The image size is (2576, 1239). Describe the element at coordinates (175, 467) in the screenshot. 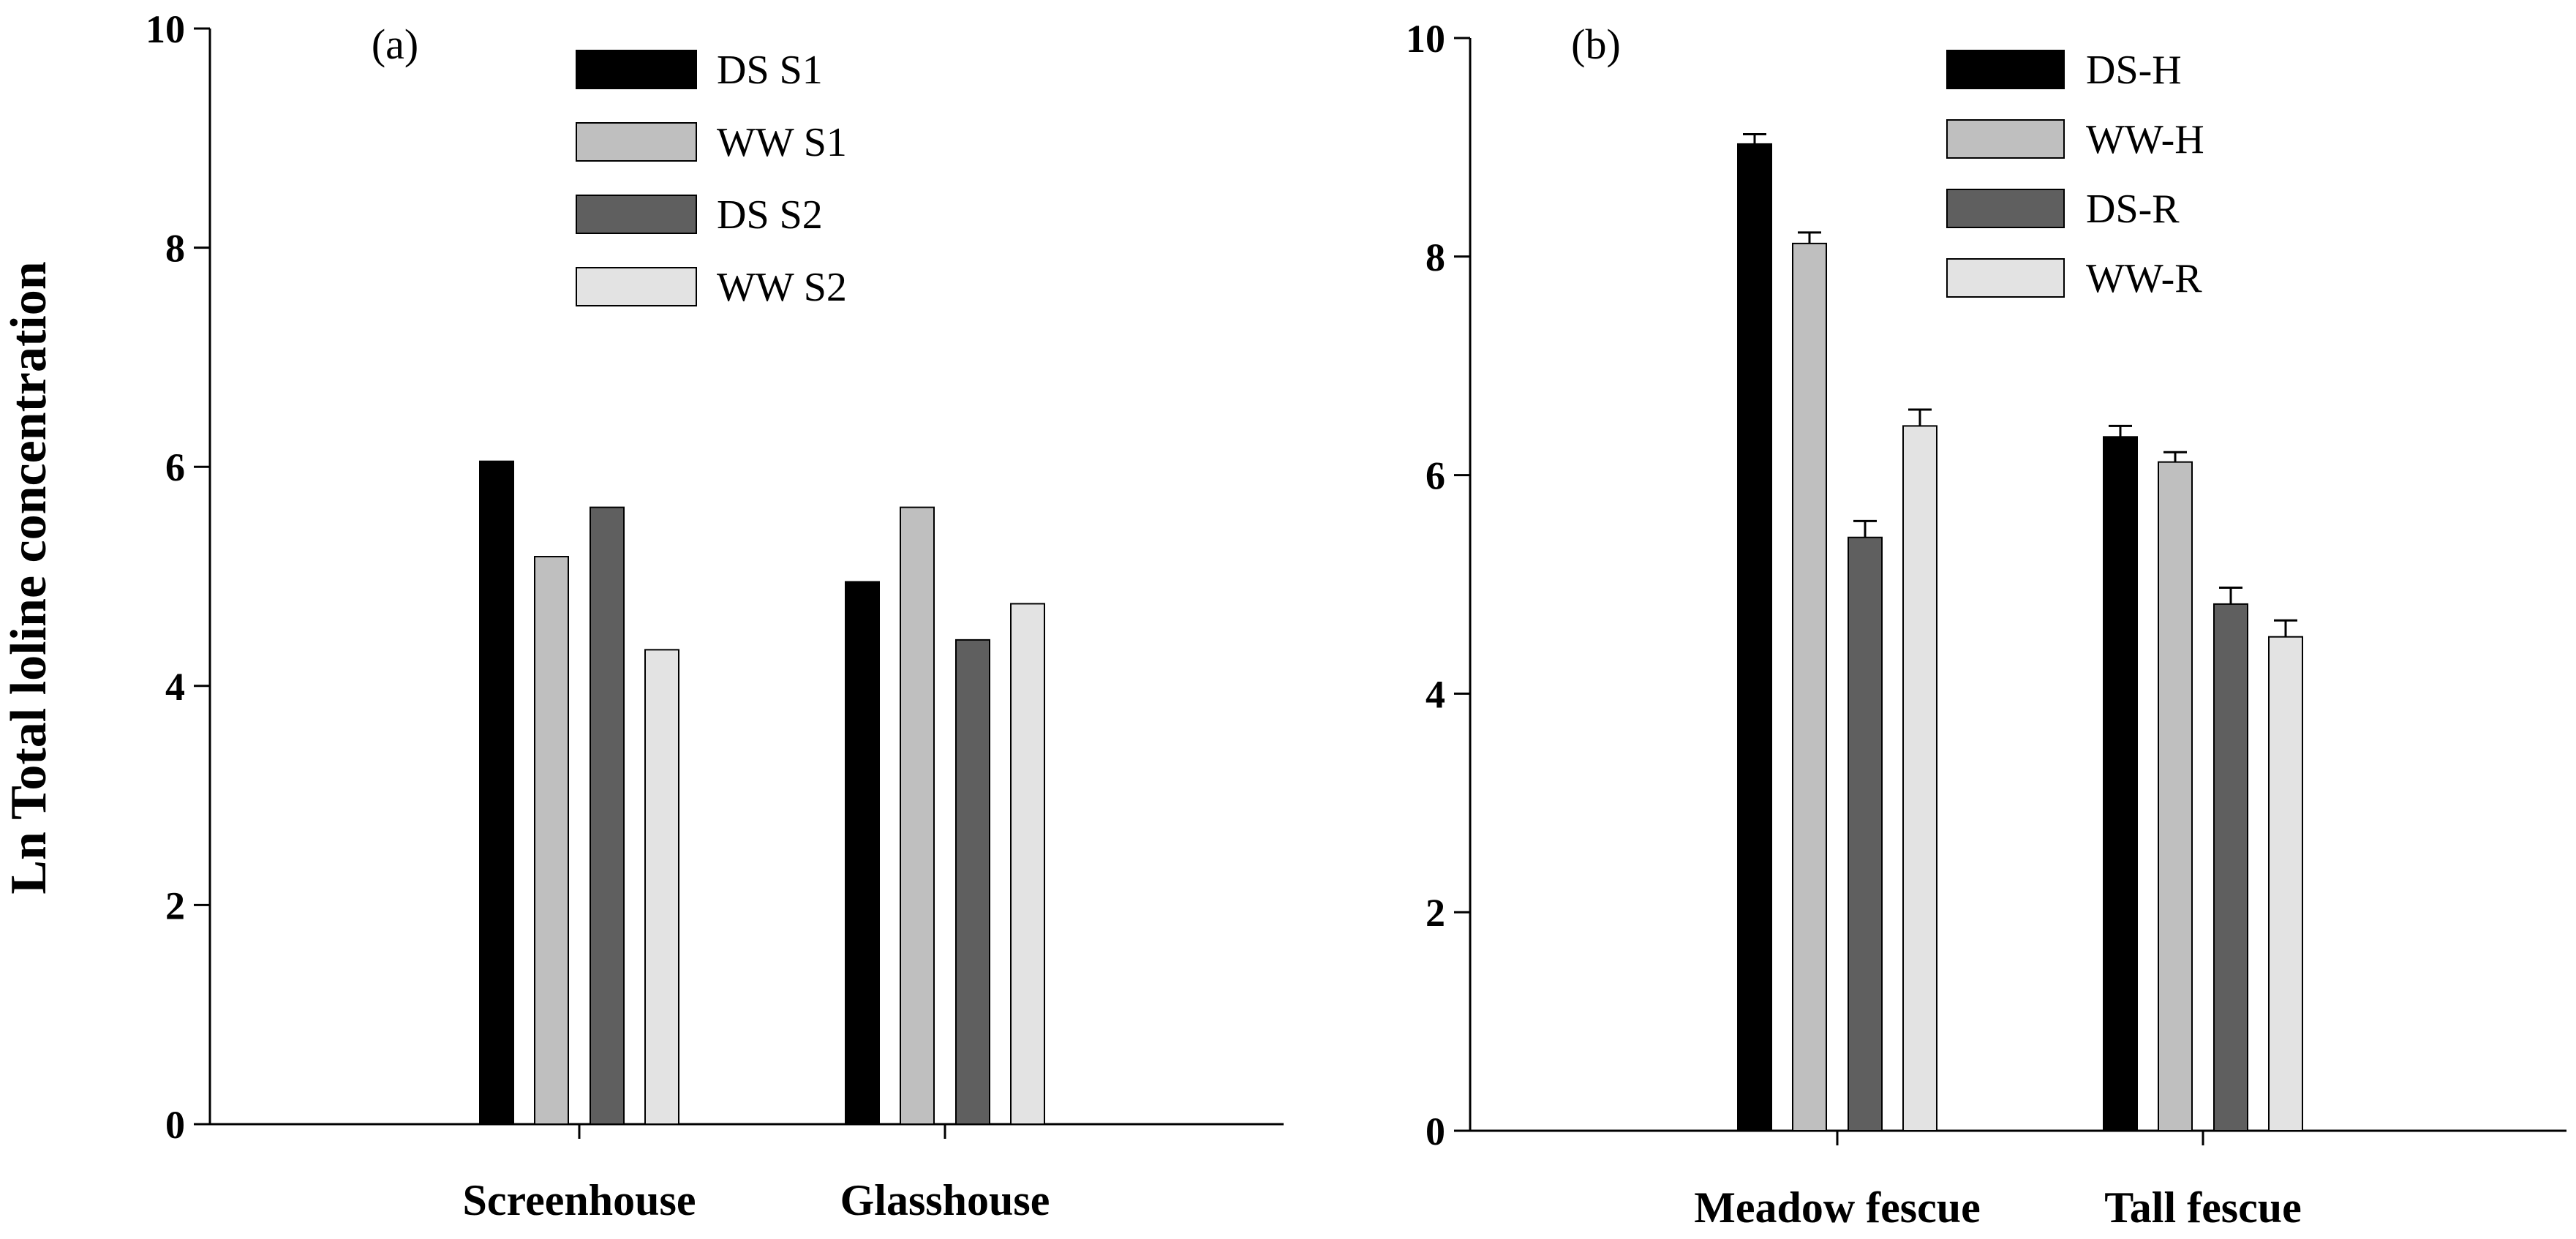

I see `panel-a-y-tick-label: 6` at that location.